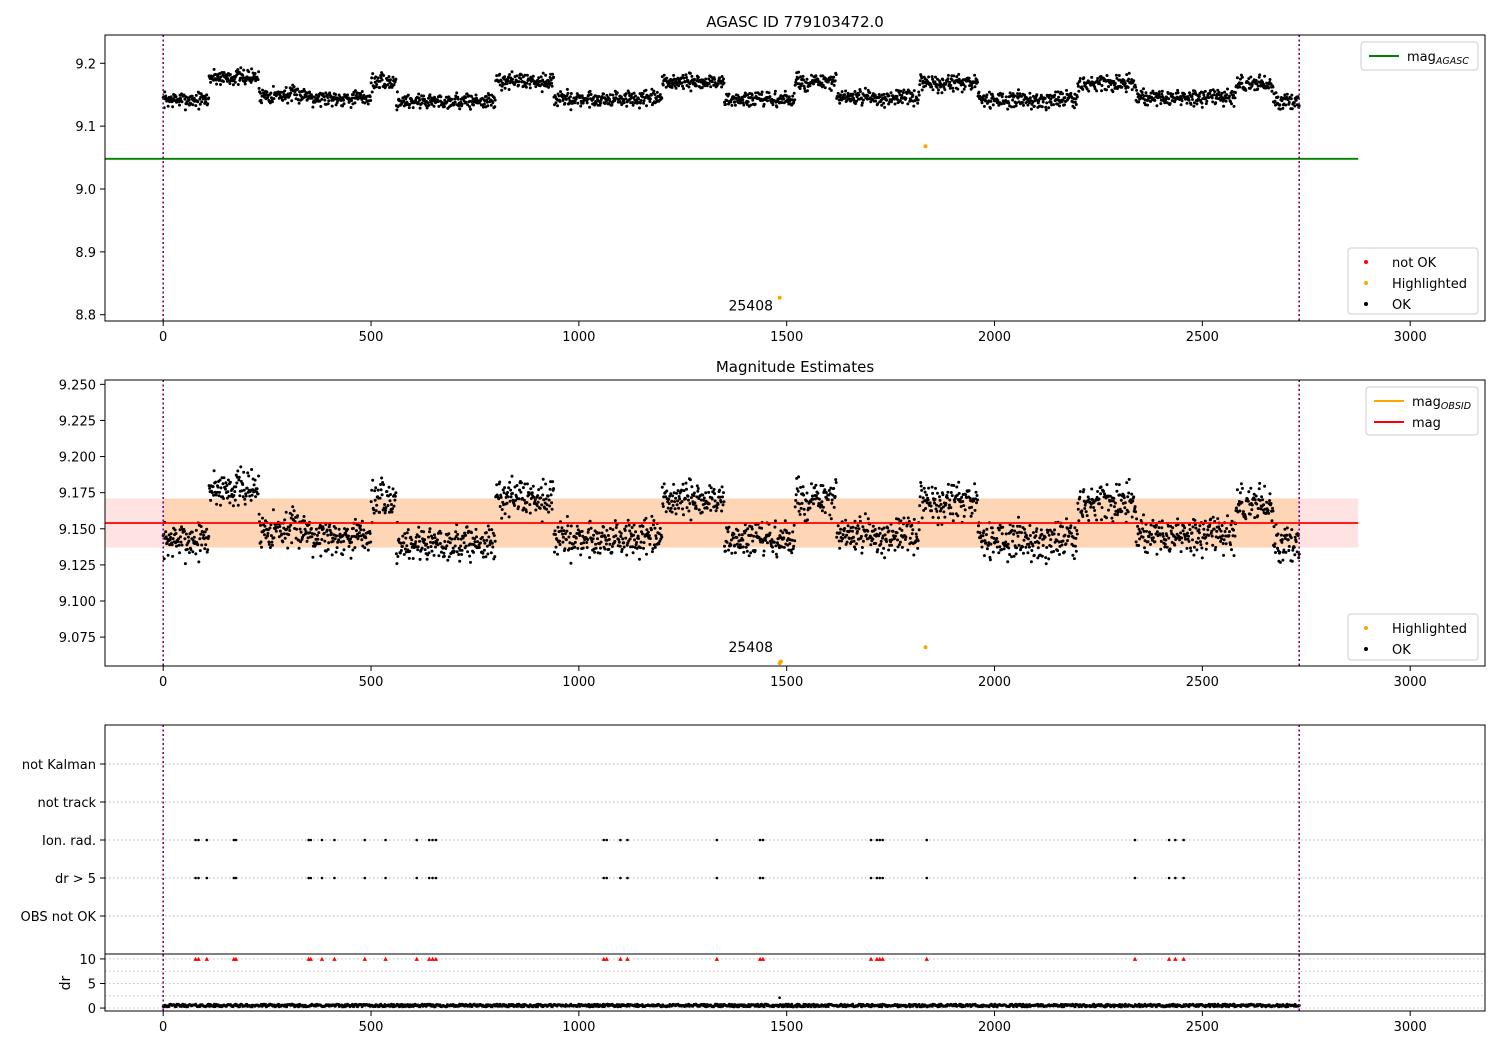 This screenshot has height=1050, width=1500. Describe the element at coordinates (1419, 56) in the screenshot. I see `legend-box` at that location.